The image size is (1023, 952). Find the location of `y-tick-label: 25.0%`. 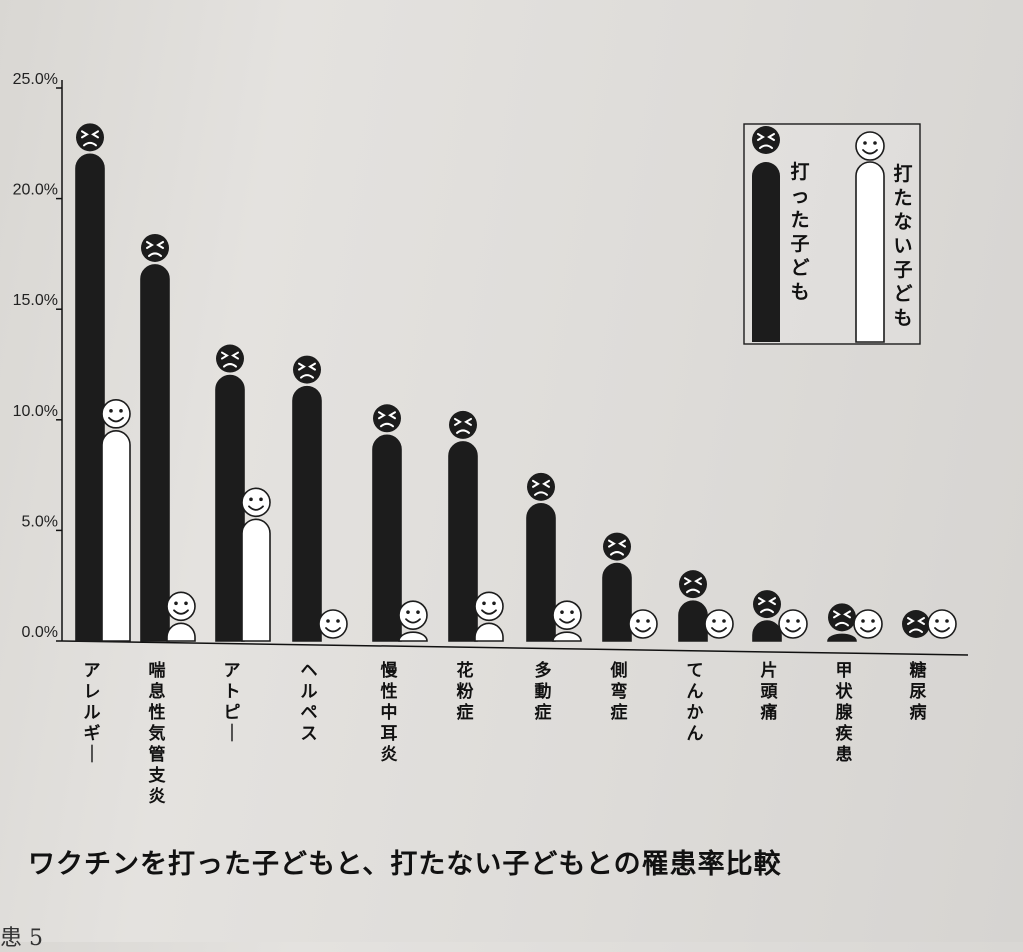

y-tick-label: 25.0% is located at coordinates (35, 79).